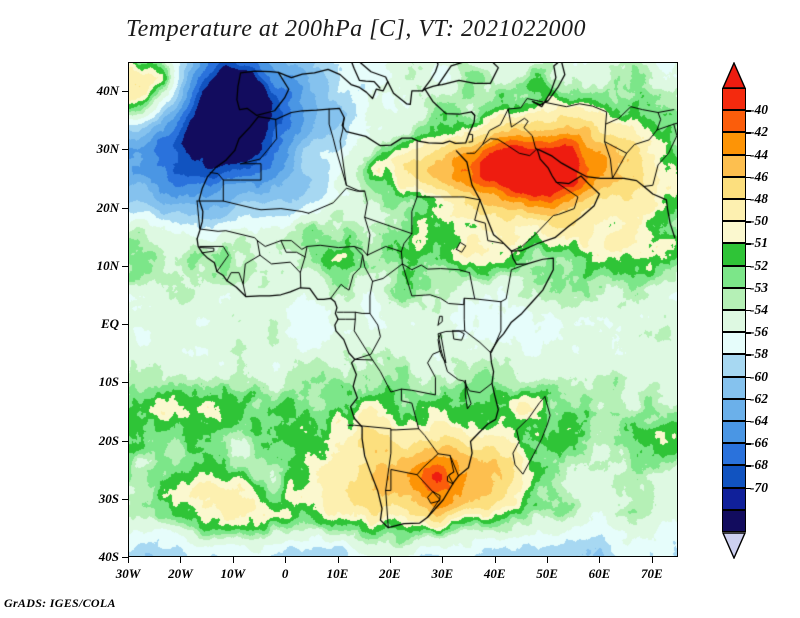 This screenshot has height=618, width=800. I want to click on x-axis-tick-label: 50E, so click(547, 573).